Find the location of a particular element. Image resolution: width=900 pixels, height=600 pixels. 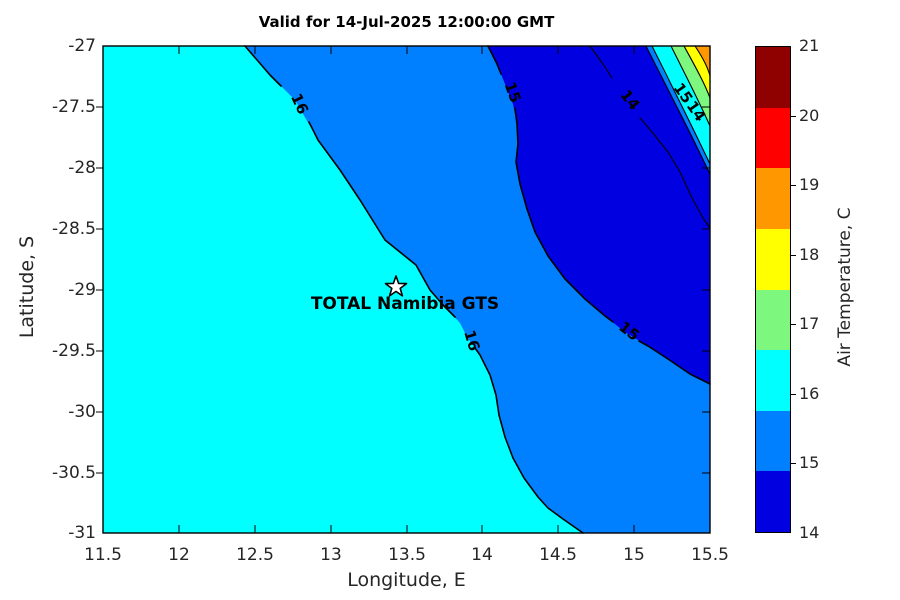

colorbar-bands is located at coordinates (773, 289).